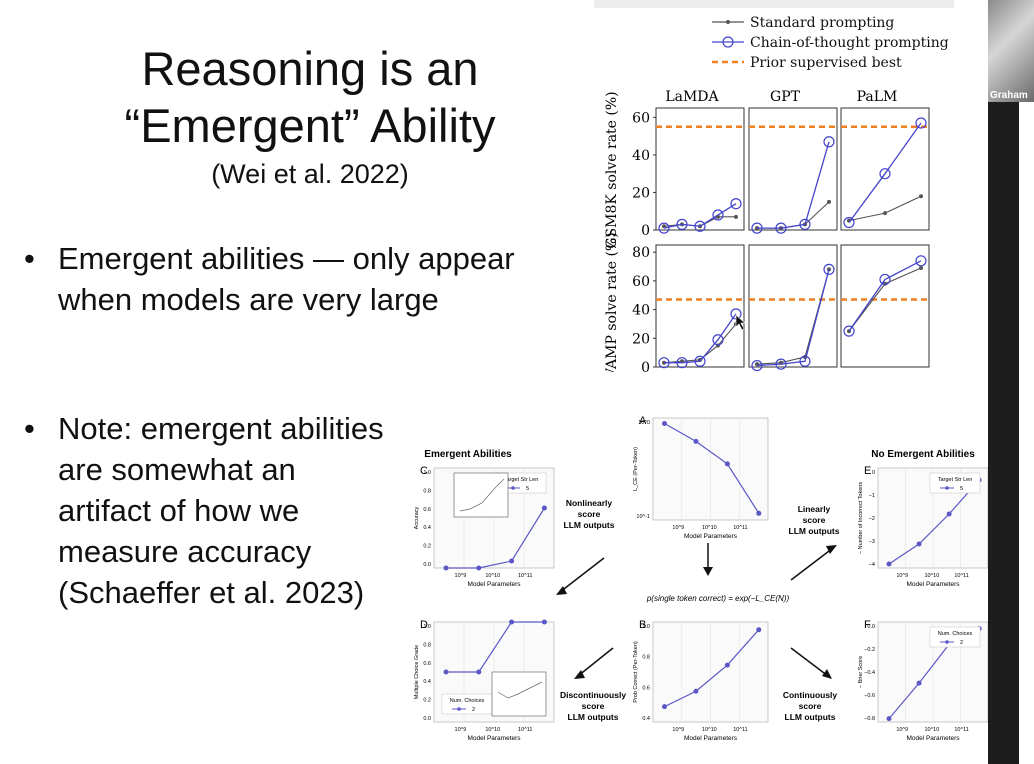 The width and height of the screenshot is (1034, 764). I want to click on sidebar-scroll-strip, so click(1026, 433).